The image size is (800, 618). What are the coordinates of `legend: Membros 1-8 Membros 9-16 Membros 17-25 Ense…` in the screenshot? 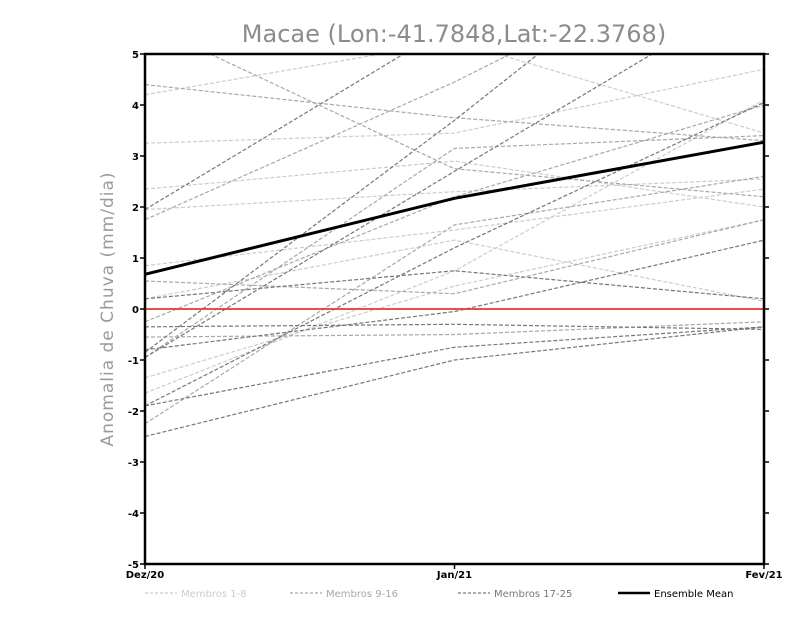 It's located at (439, 594).